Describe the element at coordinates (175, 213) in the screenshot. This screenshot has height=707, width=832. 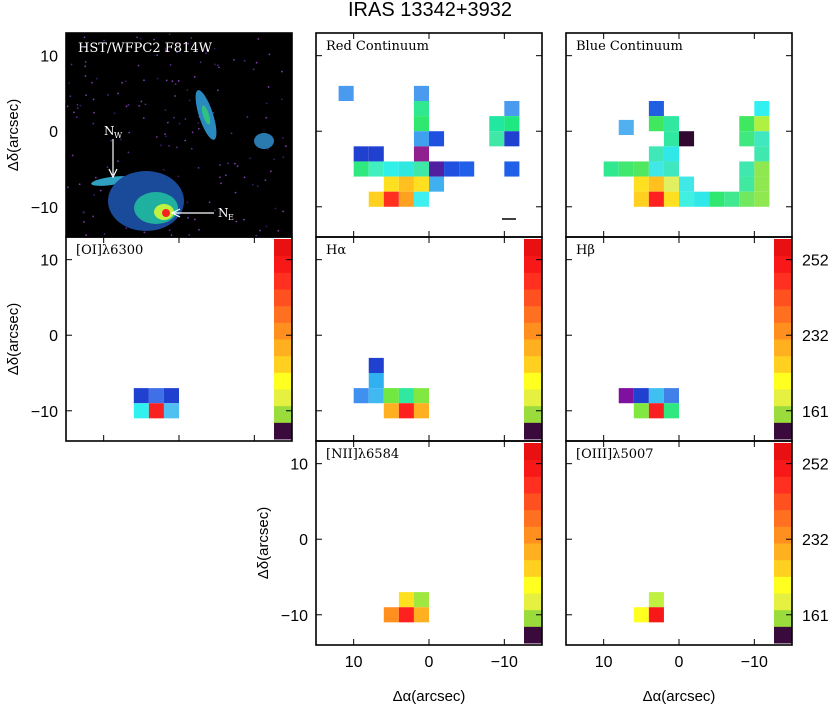
I see `arrow-e-head` at that location.